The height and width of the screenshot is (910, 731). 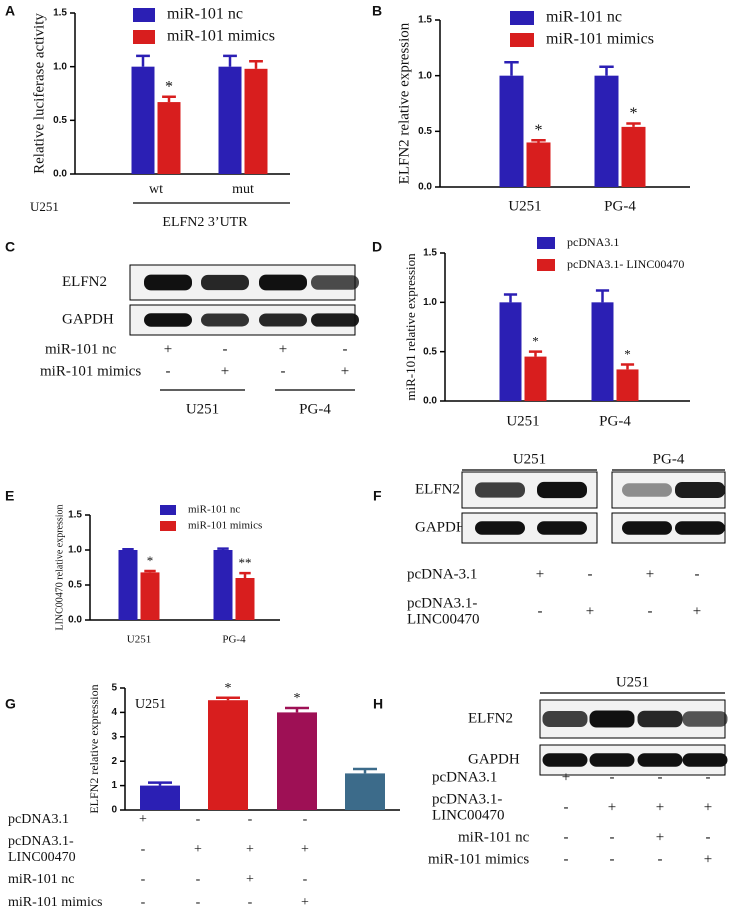 What do you see at coordinates (10, 704) in the screenshot?
I see `panel-letter: G` at bounding box center [10, 704].